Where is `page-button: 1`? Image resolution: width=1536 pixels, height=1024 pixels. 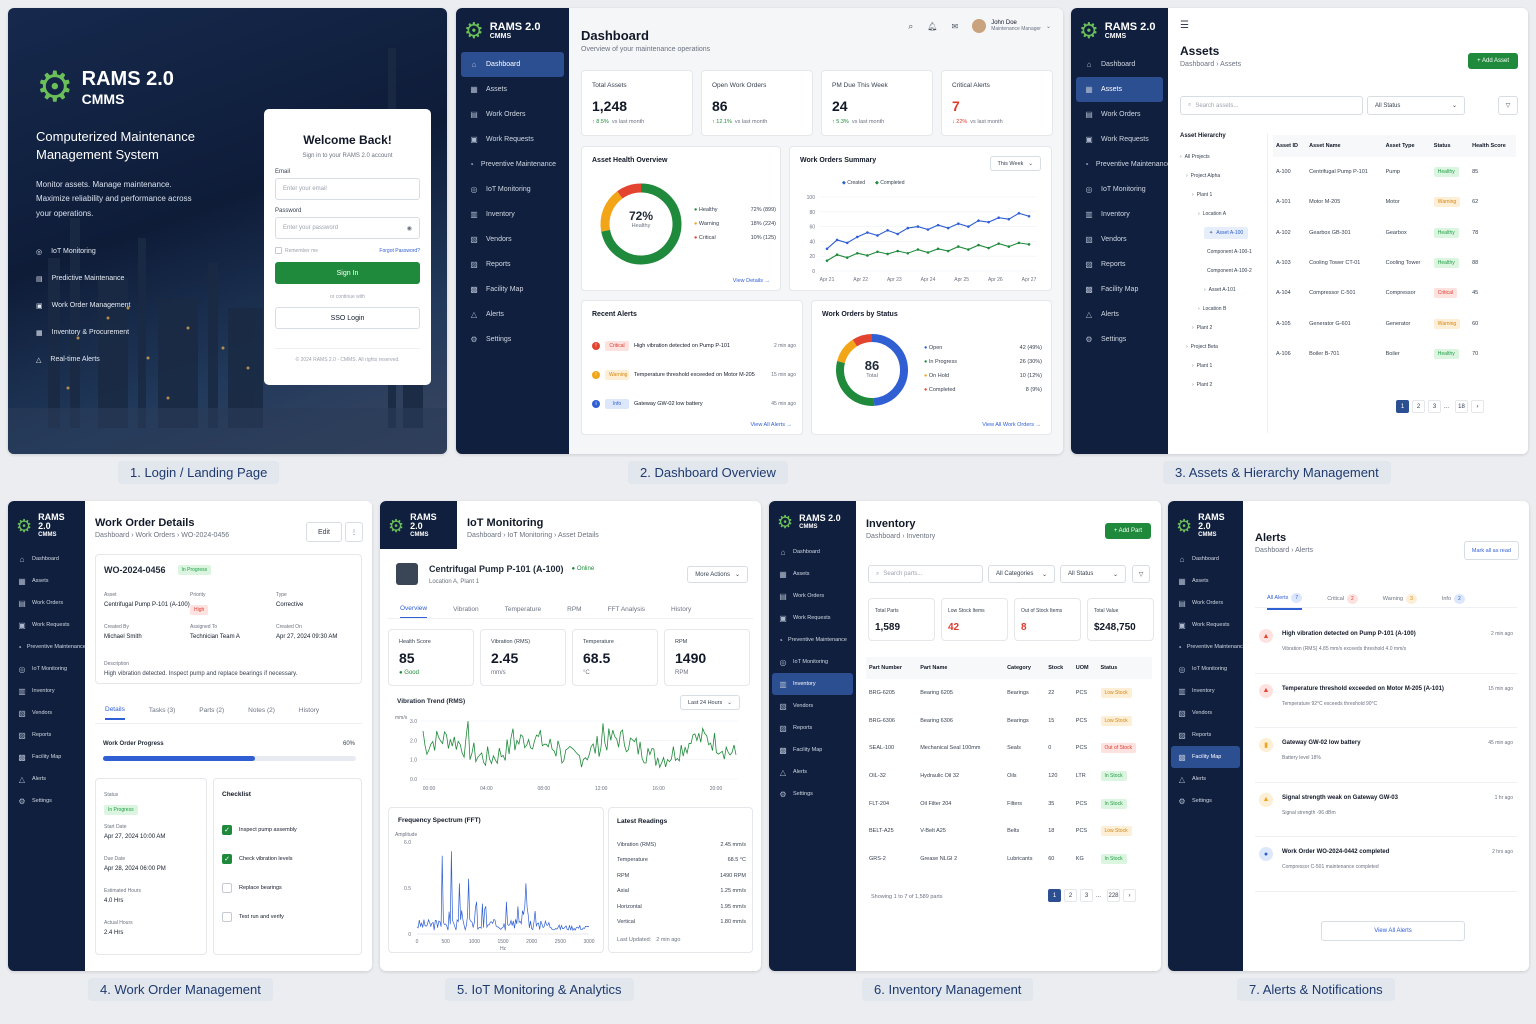 page-button: 1 is located at coordinates (1402, 406).